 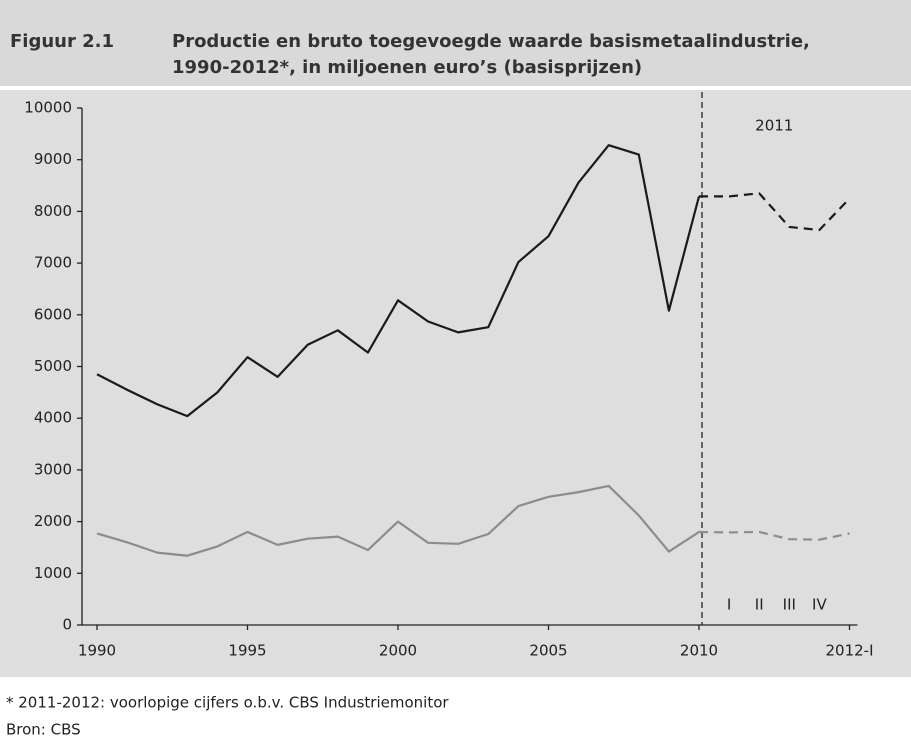 What do you see at coordinates (729, 605) in the screenshot?
I see `quarter-label: I` at bounding box center [729, 605].